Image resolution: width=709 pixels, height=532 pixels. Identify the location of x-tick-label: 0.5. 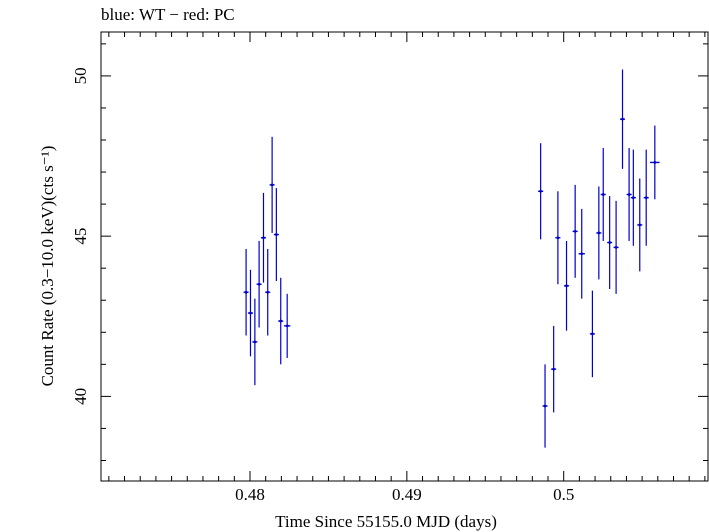
(563, 494).